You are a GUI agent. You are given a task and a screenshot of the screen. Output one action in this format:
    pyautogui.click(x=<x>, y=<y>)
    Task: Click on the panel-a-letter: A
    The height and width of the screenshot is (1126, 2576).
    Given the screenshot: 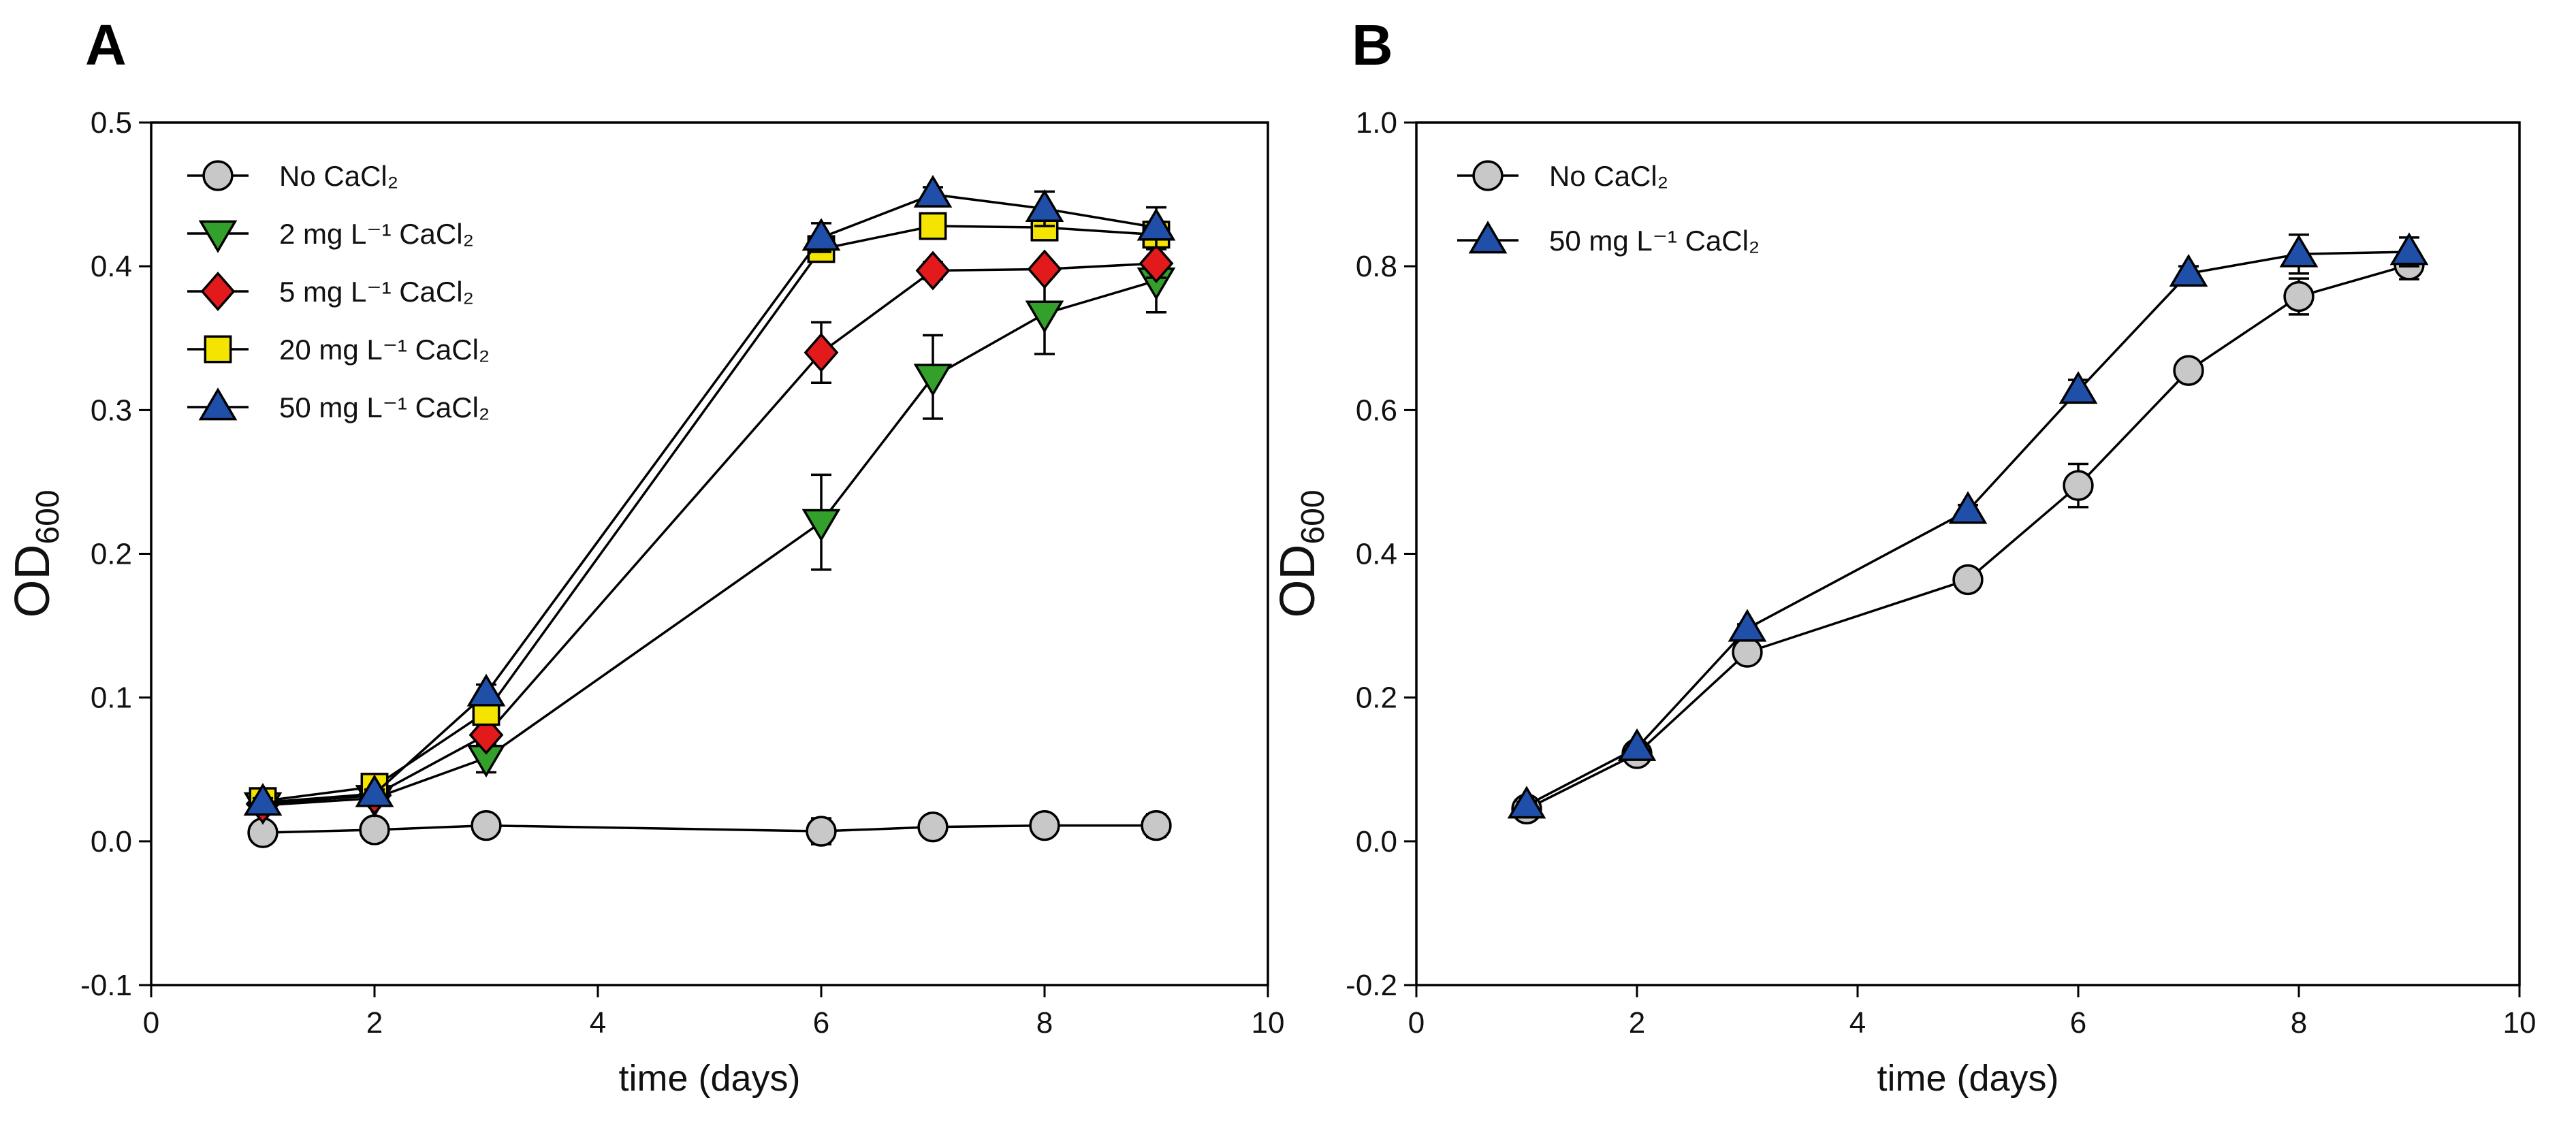 What is the action you would take?
    pyautogui.click(x=106, y=45)
    